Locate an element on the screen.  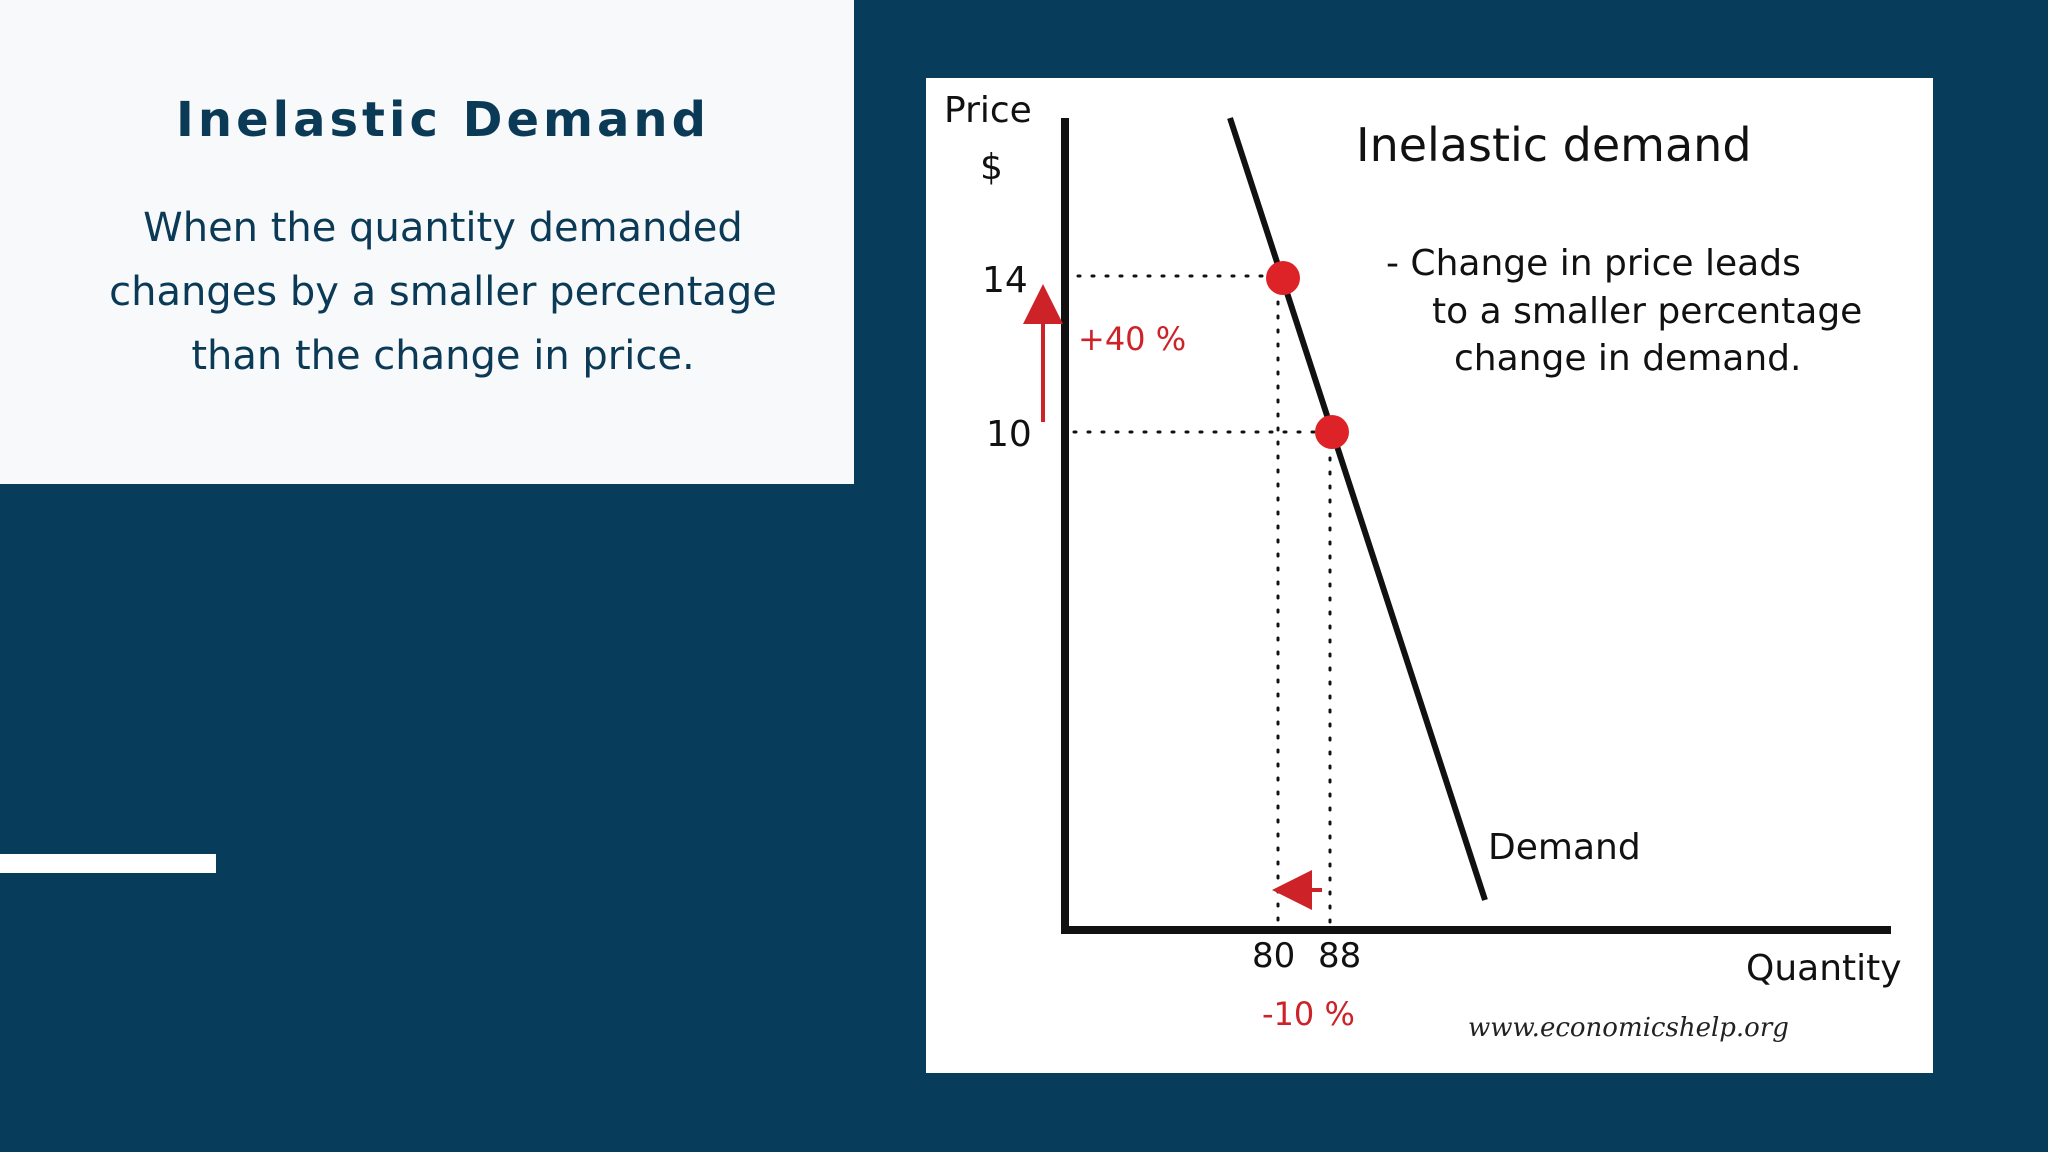
figure-title: Inelastic demand is located at coordinates (1554, 145).